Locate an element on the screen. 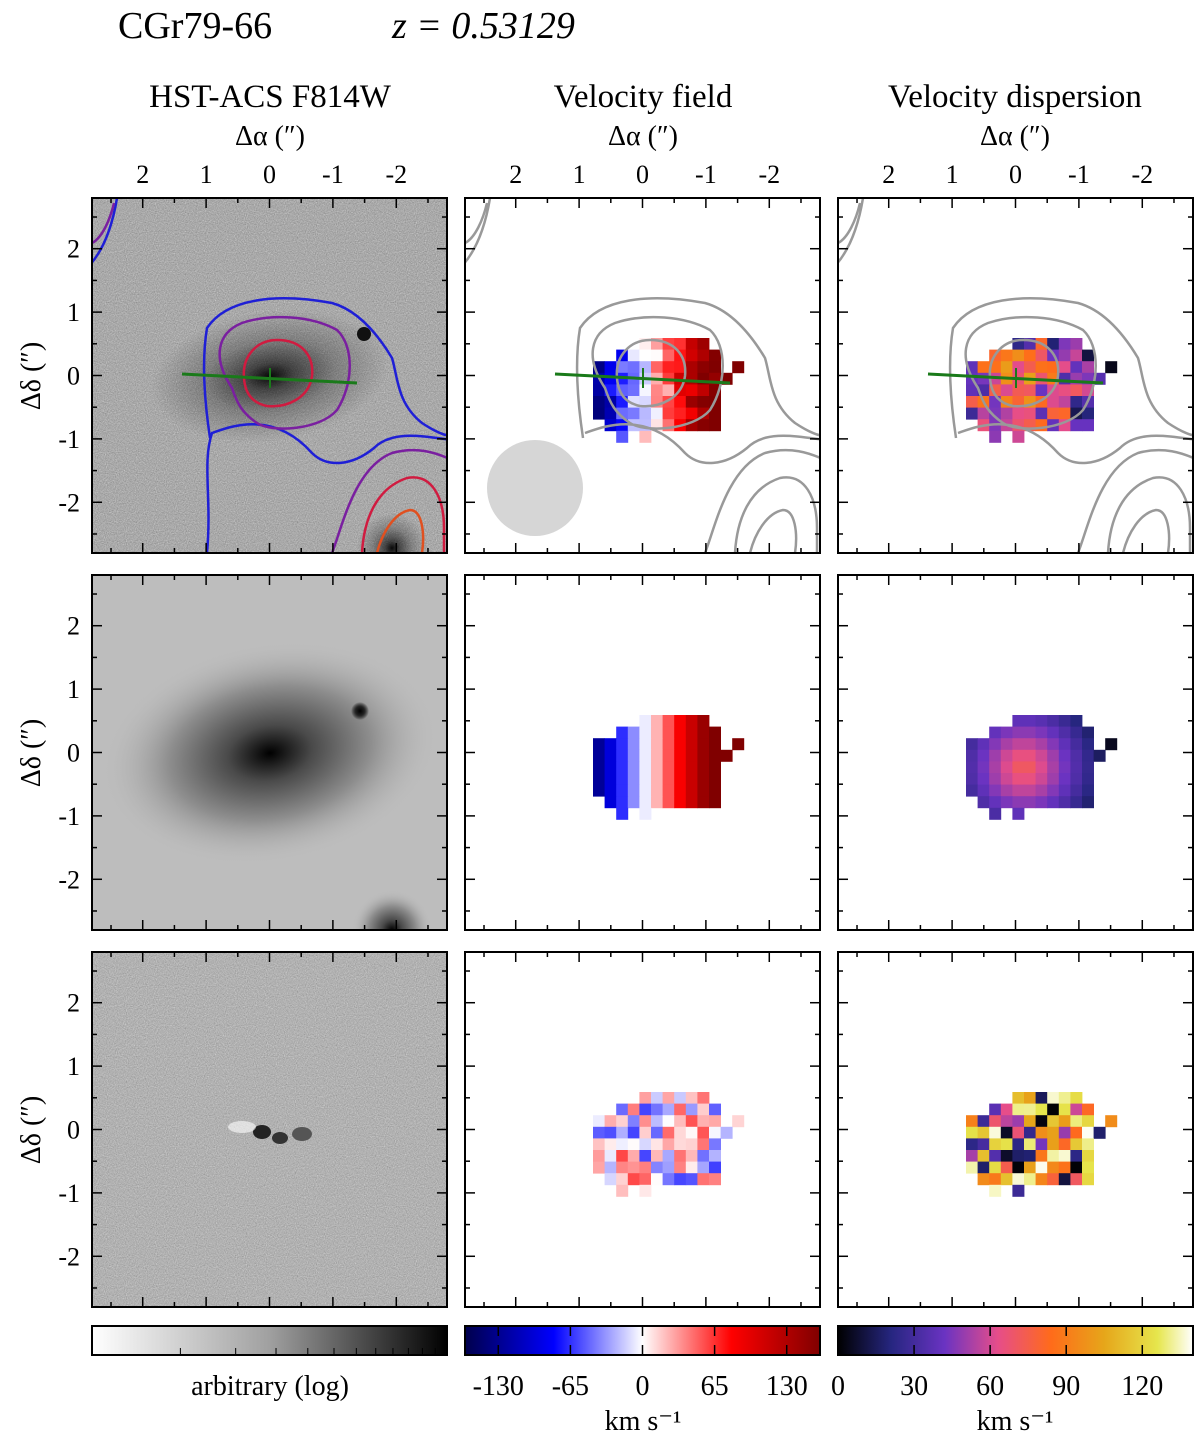 This screenshot has height=1438, width=1200. x-tick-label: -2 is located at coordinates (396, 174).